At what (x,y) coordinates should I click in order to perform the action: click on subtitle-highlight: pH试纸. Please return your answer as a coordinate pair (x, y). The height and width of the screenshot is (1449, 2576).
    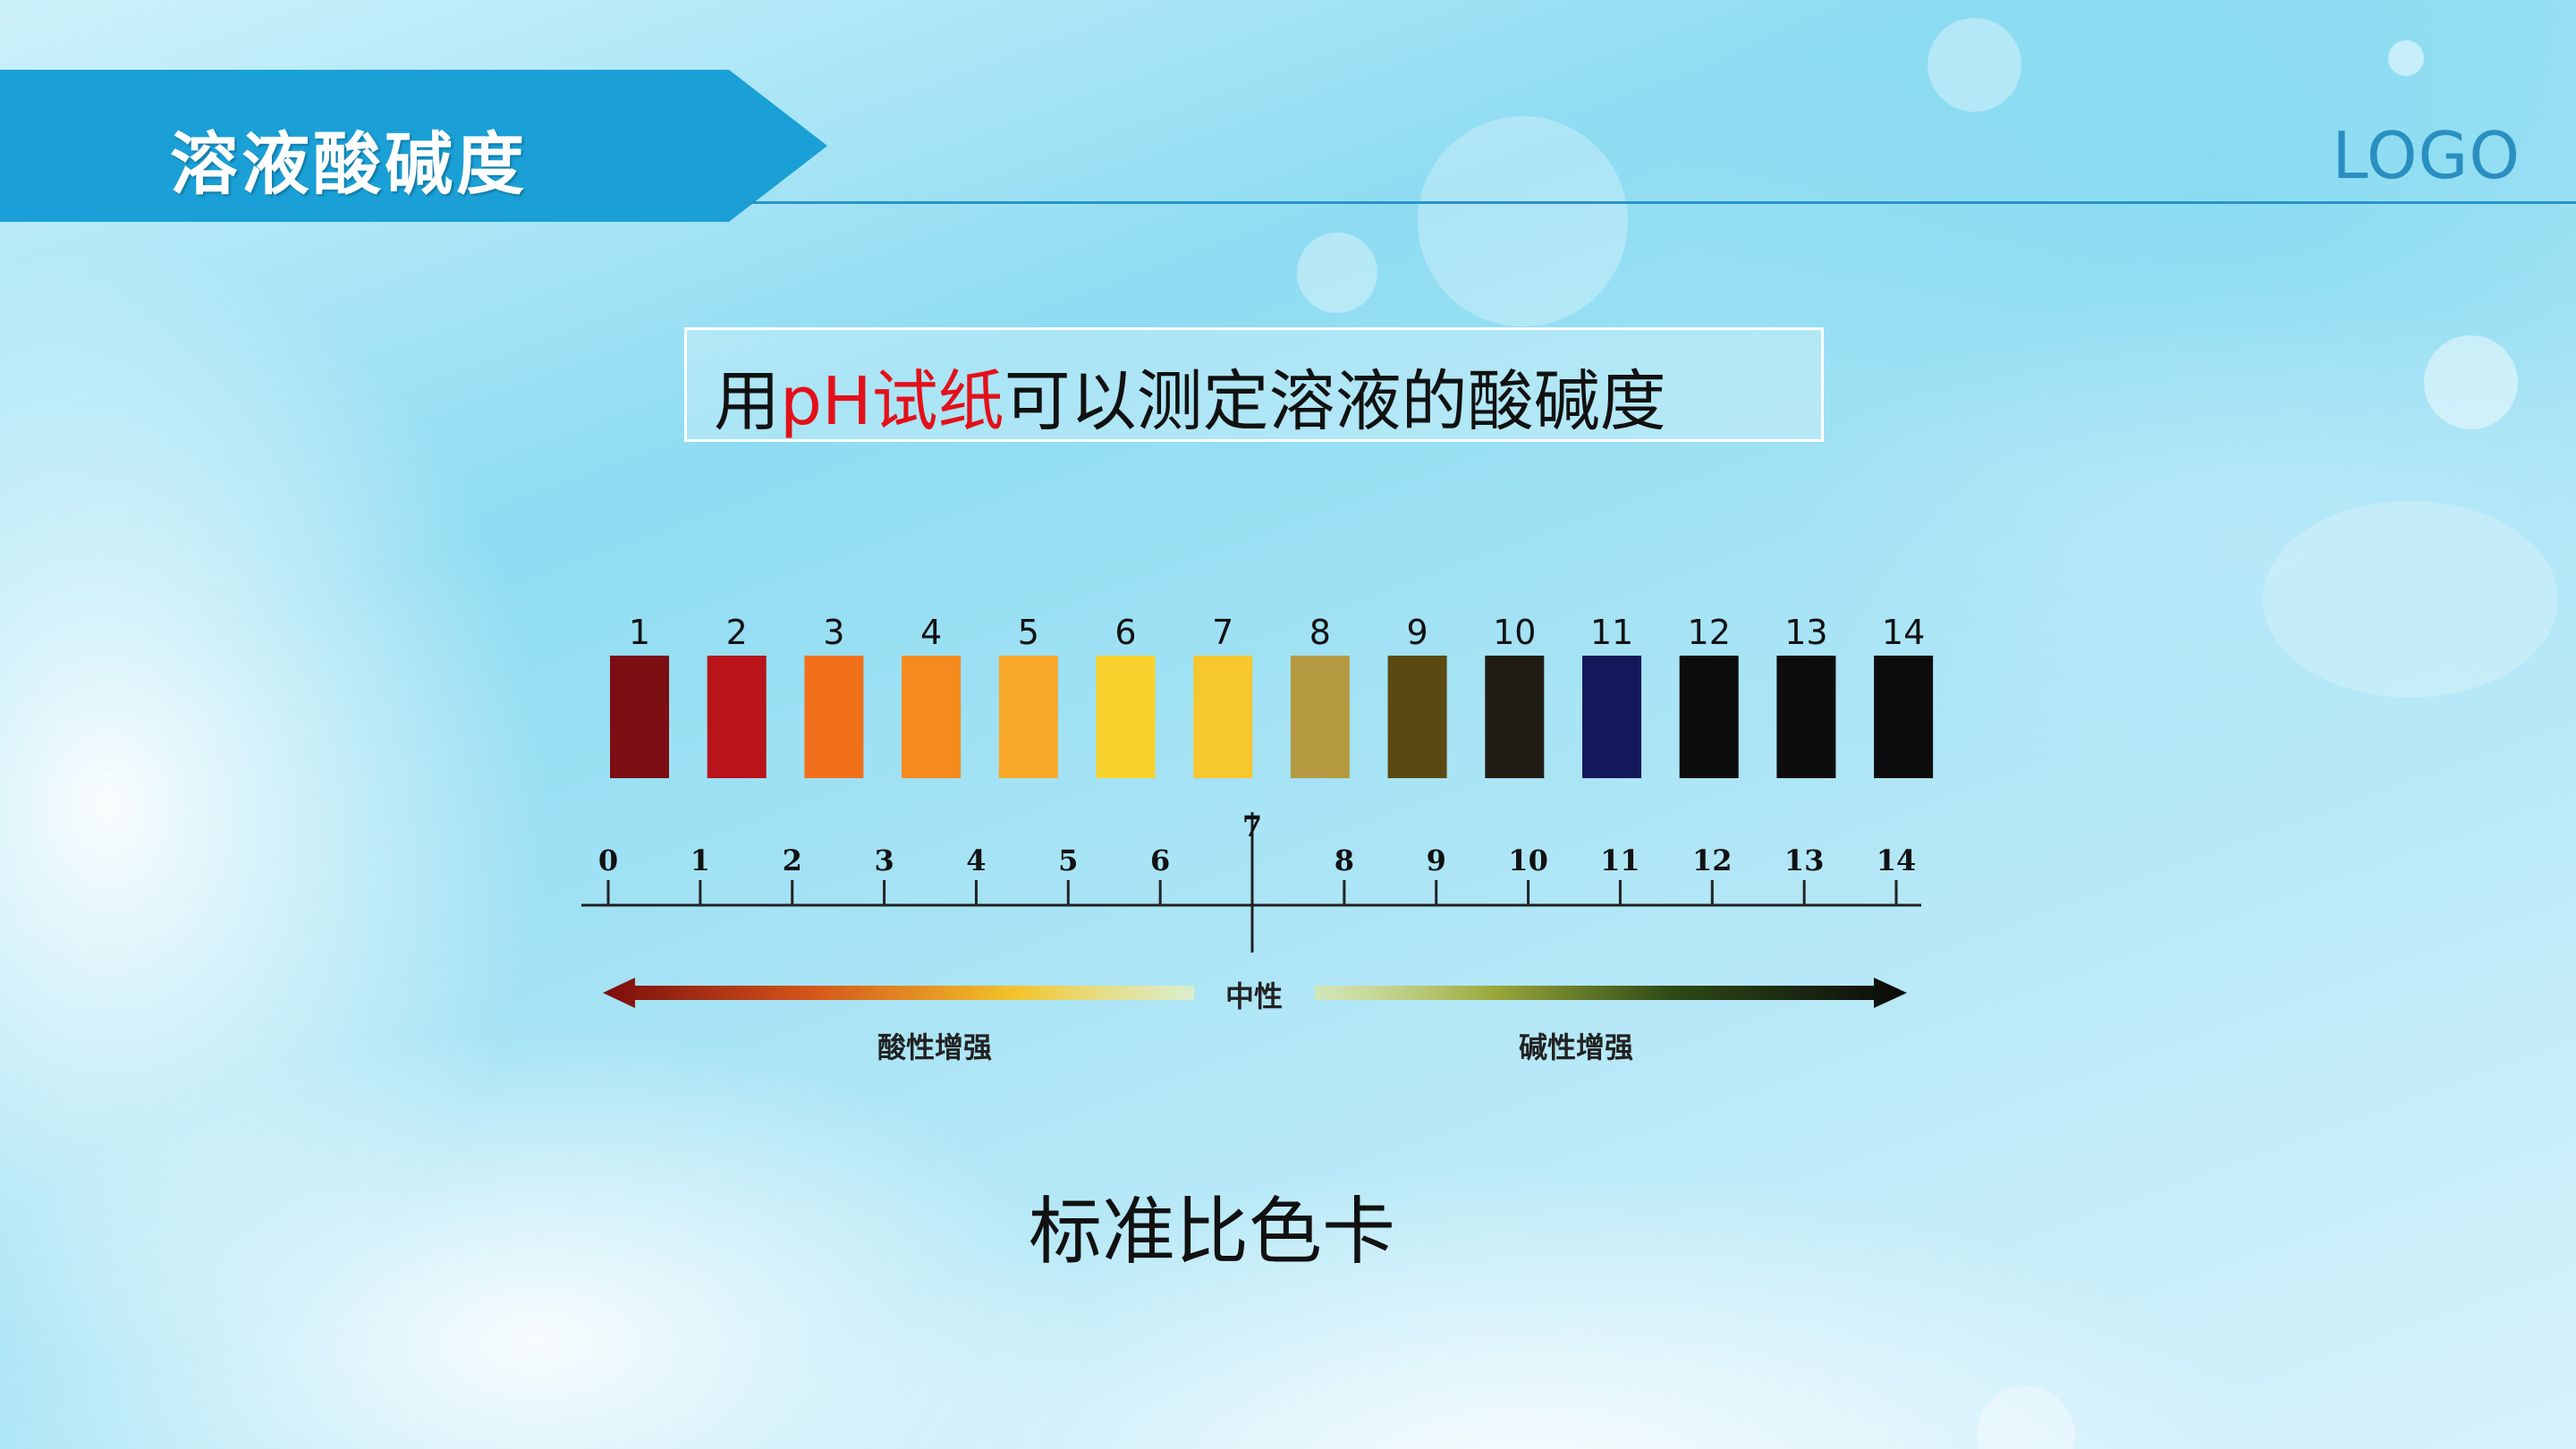
    Looking at the image, I should click on (892, 401).